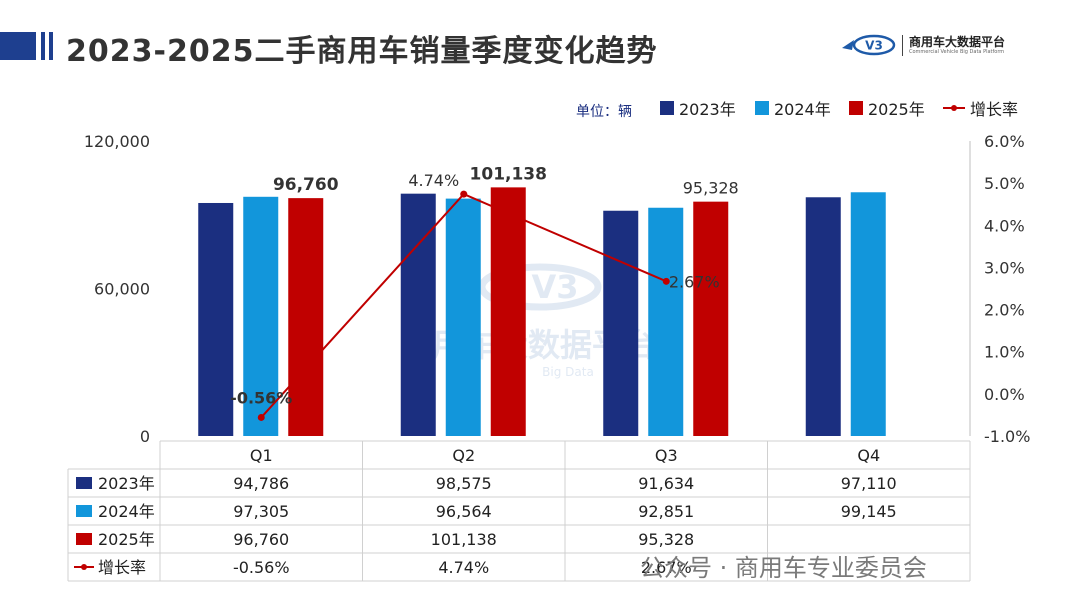  What do you see at coordinates (954, 108) in the screenshot?
I see `legend-growth-marker` at bounding box center [954, 108].